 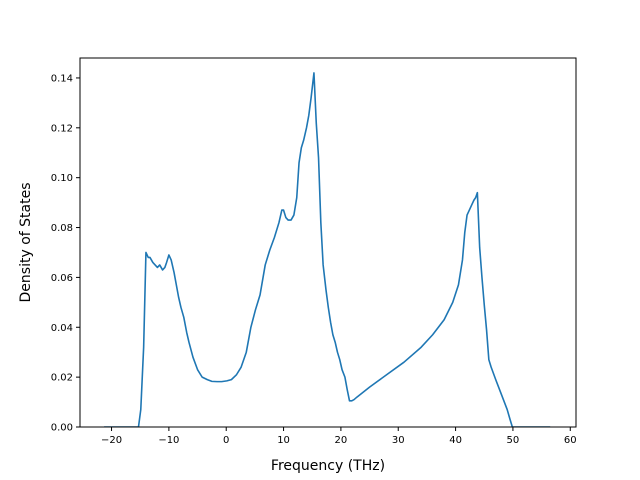 What do you see at coordinates (283, 440) in the screenshot?
I see `x-tick-label: 10` at bounding box center [283, 440].